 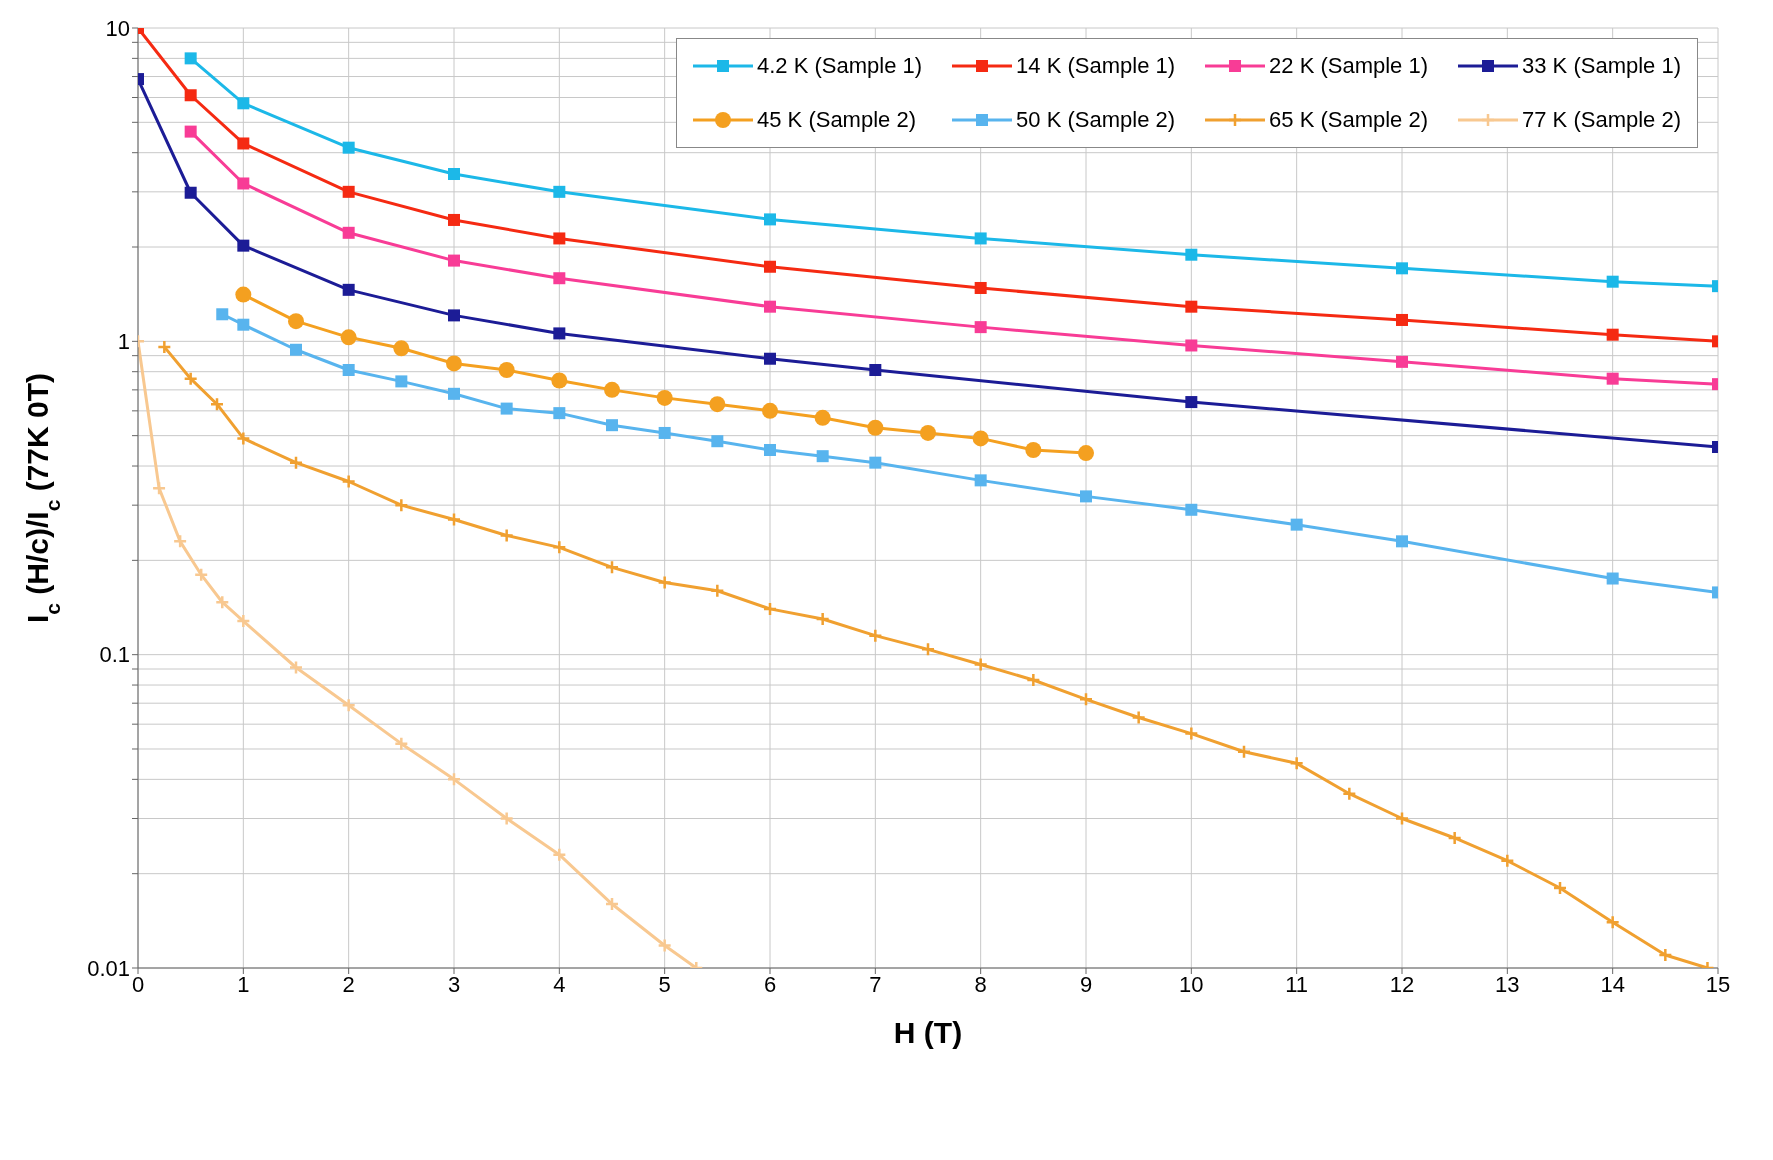 What do you see at coordinates (559, 984) in the screenshot?
I see `x-tick-label: 4` at bounding box center [559, 984].